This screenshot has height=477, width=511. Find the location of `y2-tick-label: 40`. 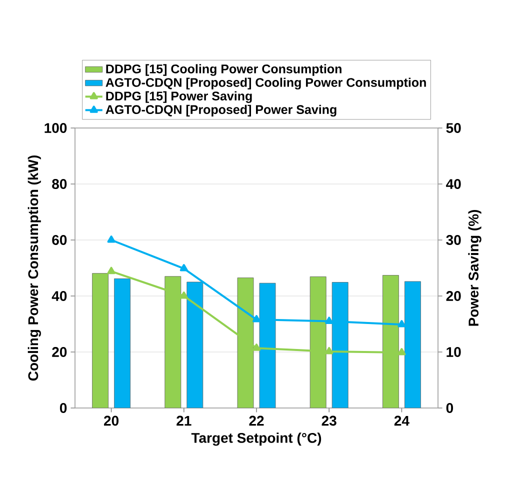

y2-tick-label: 40 is located at coordinates (453, 184).